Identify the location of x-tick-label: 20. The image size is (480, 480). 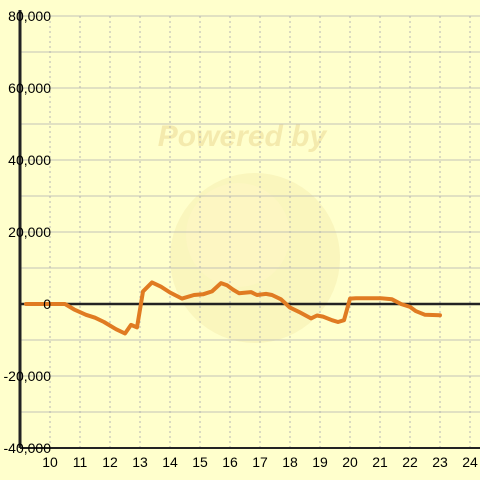
(350, 462).